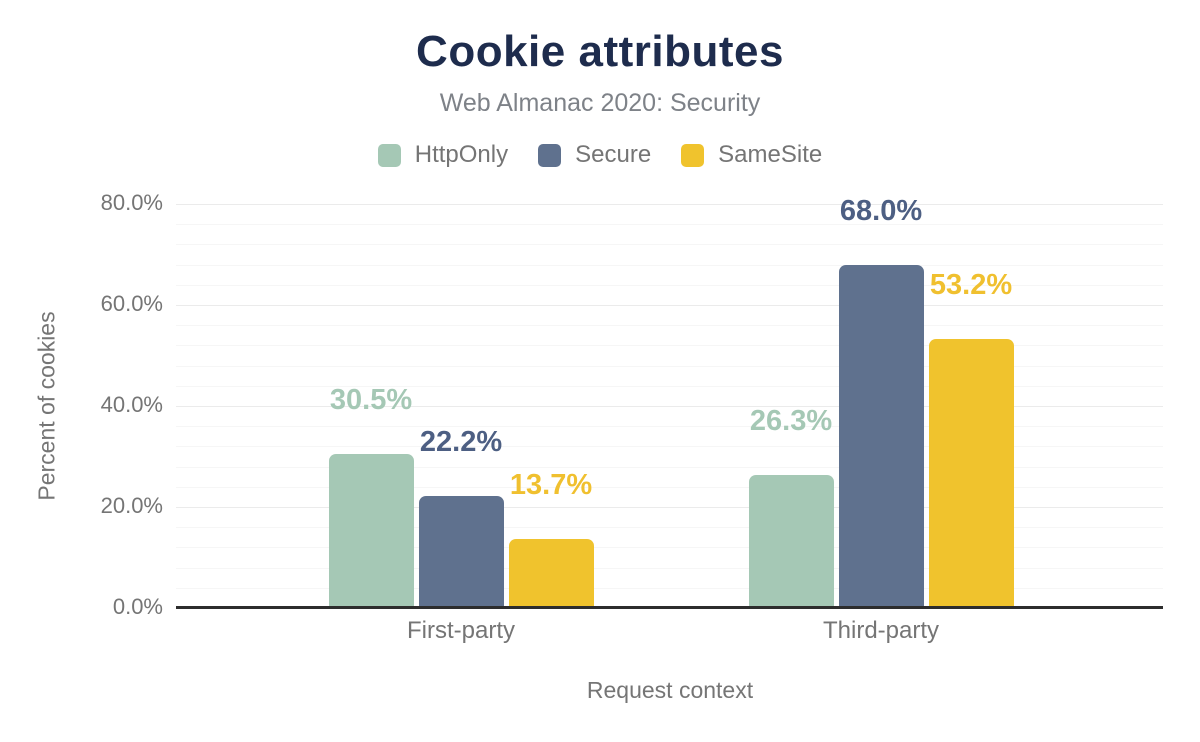  I want to click on chart-subtitle: Web Almanac 2020: Security, so click(600, 103).